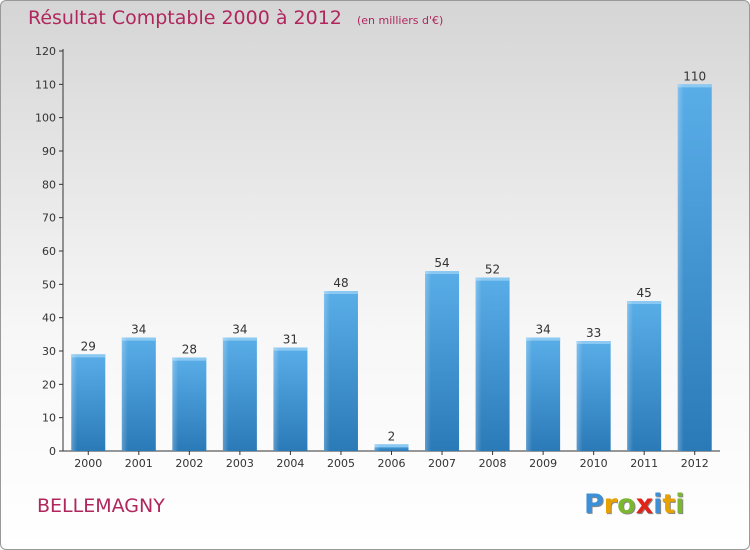 This screenshot has height=550, width=750. I want to click on y-tick-label: 110, so click(45, 84).